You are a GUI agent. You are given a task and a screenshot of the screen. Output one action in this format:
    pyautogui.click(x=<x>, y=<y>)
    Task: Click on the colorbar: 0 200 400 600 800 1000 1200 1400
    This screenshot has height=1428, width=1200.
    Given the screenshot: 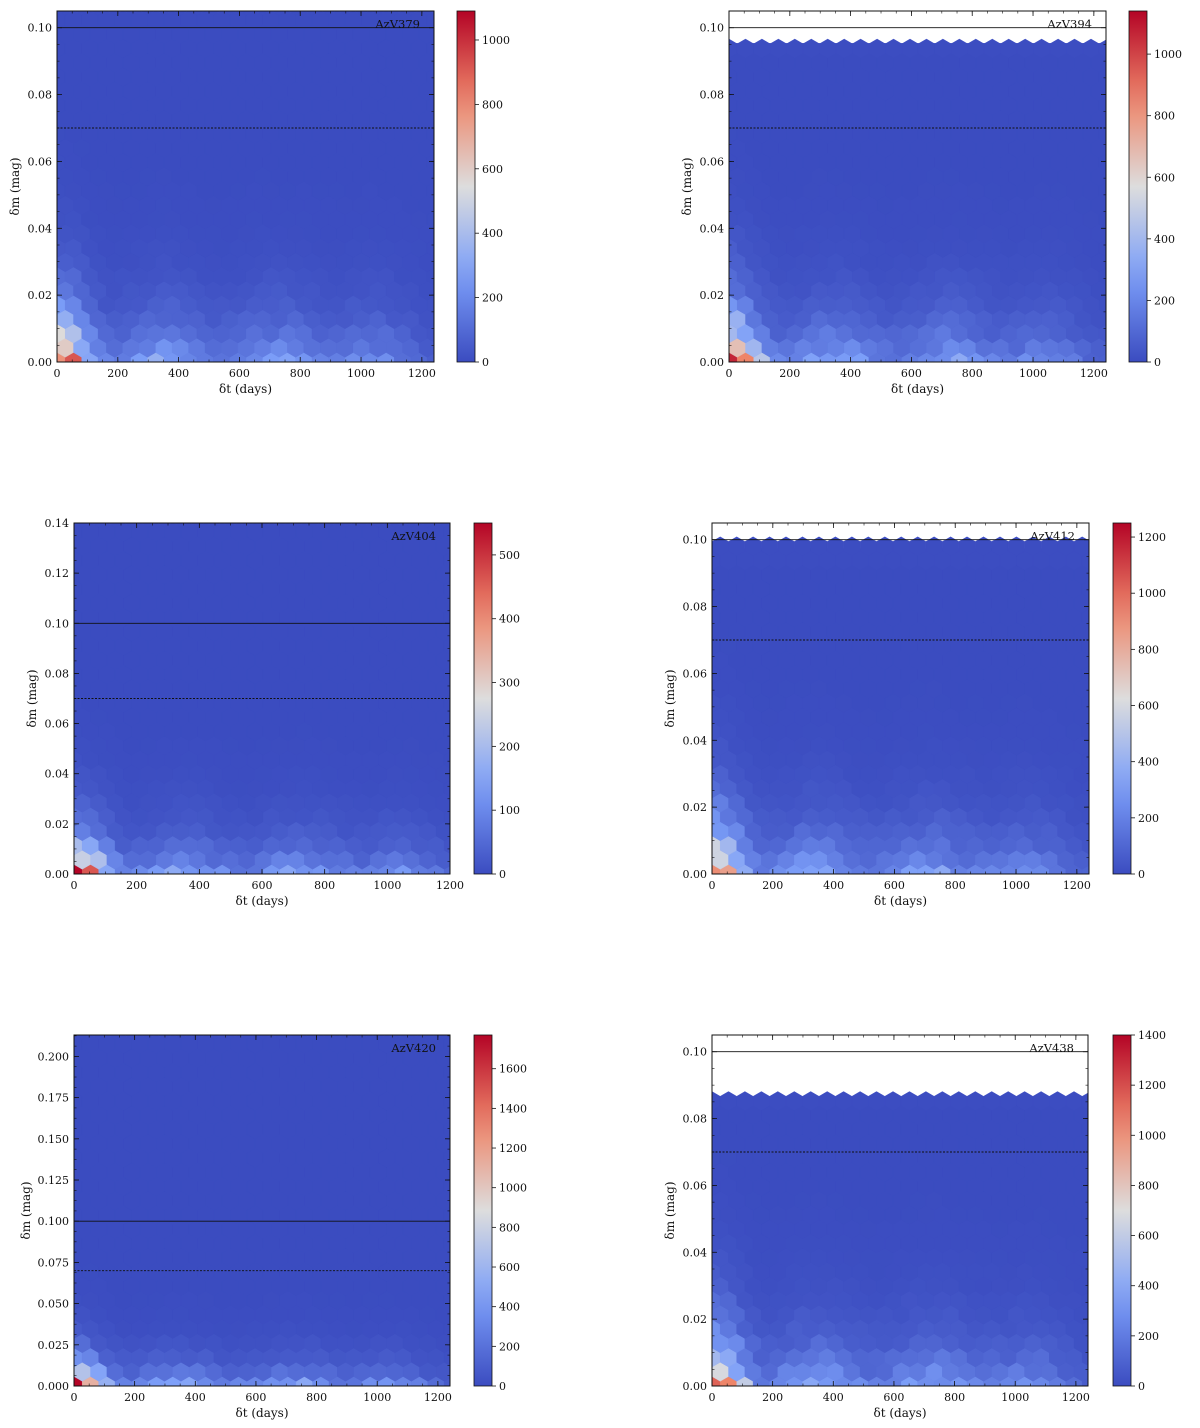 What is the action you would take?
    pyautogui.click(x=1139, y=1211)
    